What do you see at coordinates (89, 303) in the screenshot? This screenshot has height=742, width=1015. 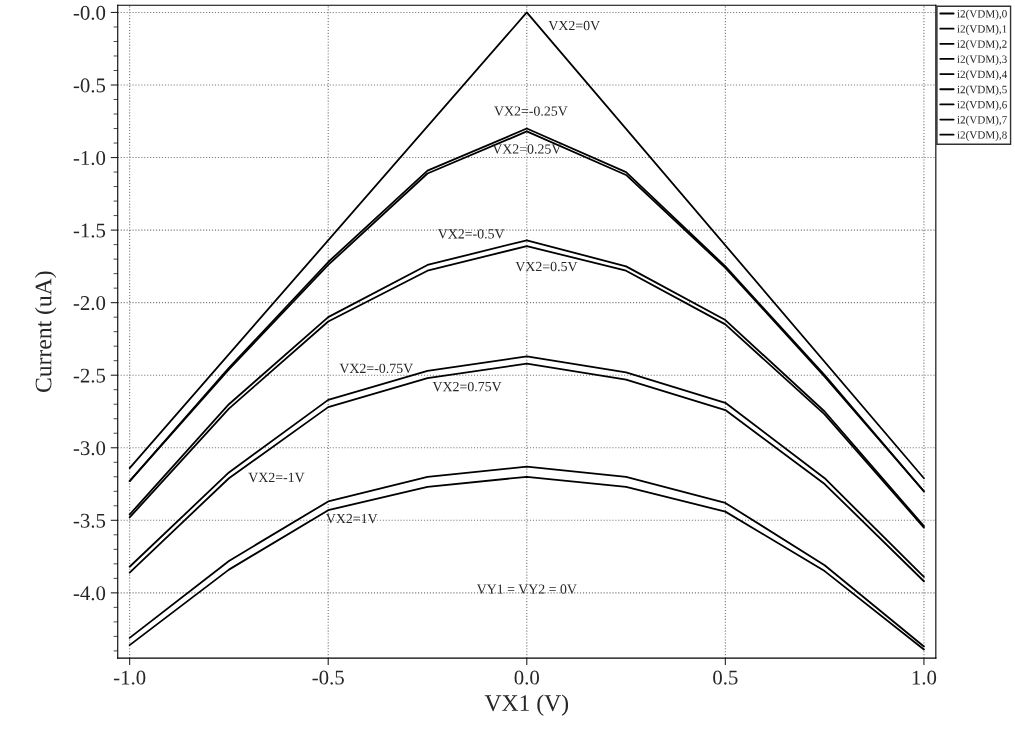 I see `y-tick-label: -2.0` at bounding box center [89, 303].